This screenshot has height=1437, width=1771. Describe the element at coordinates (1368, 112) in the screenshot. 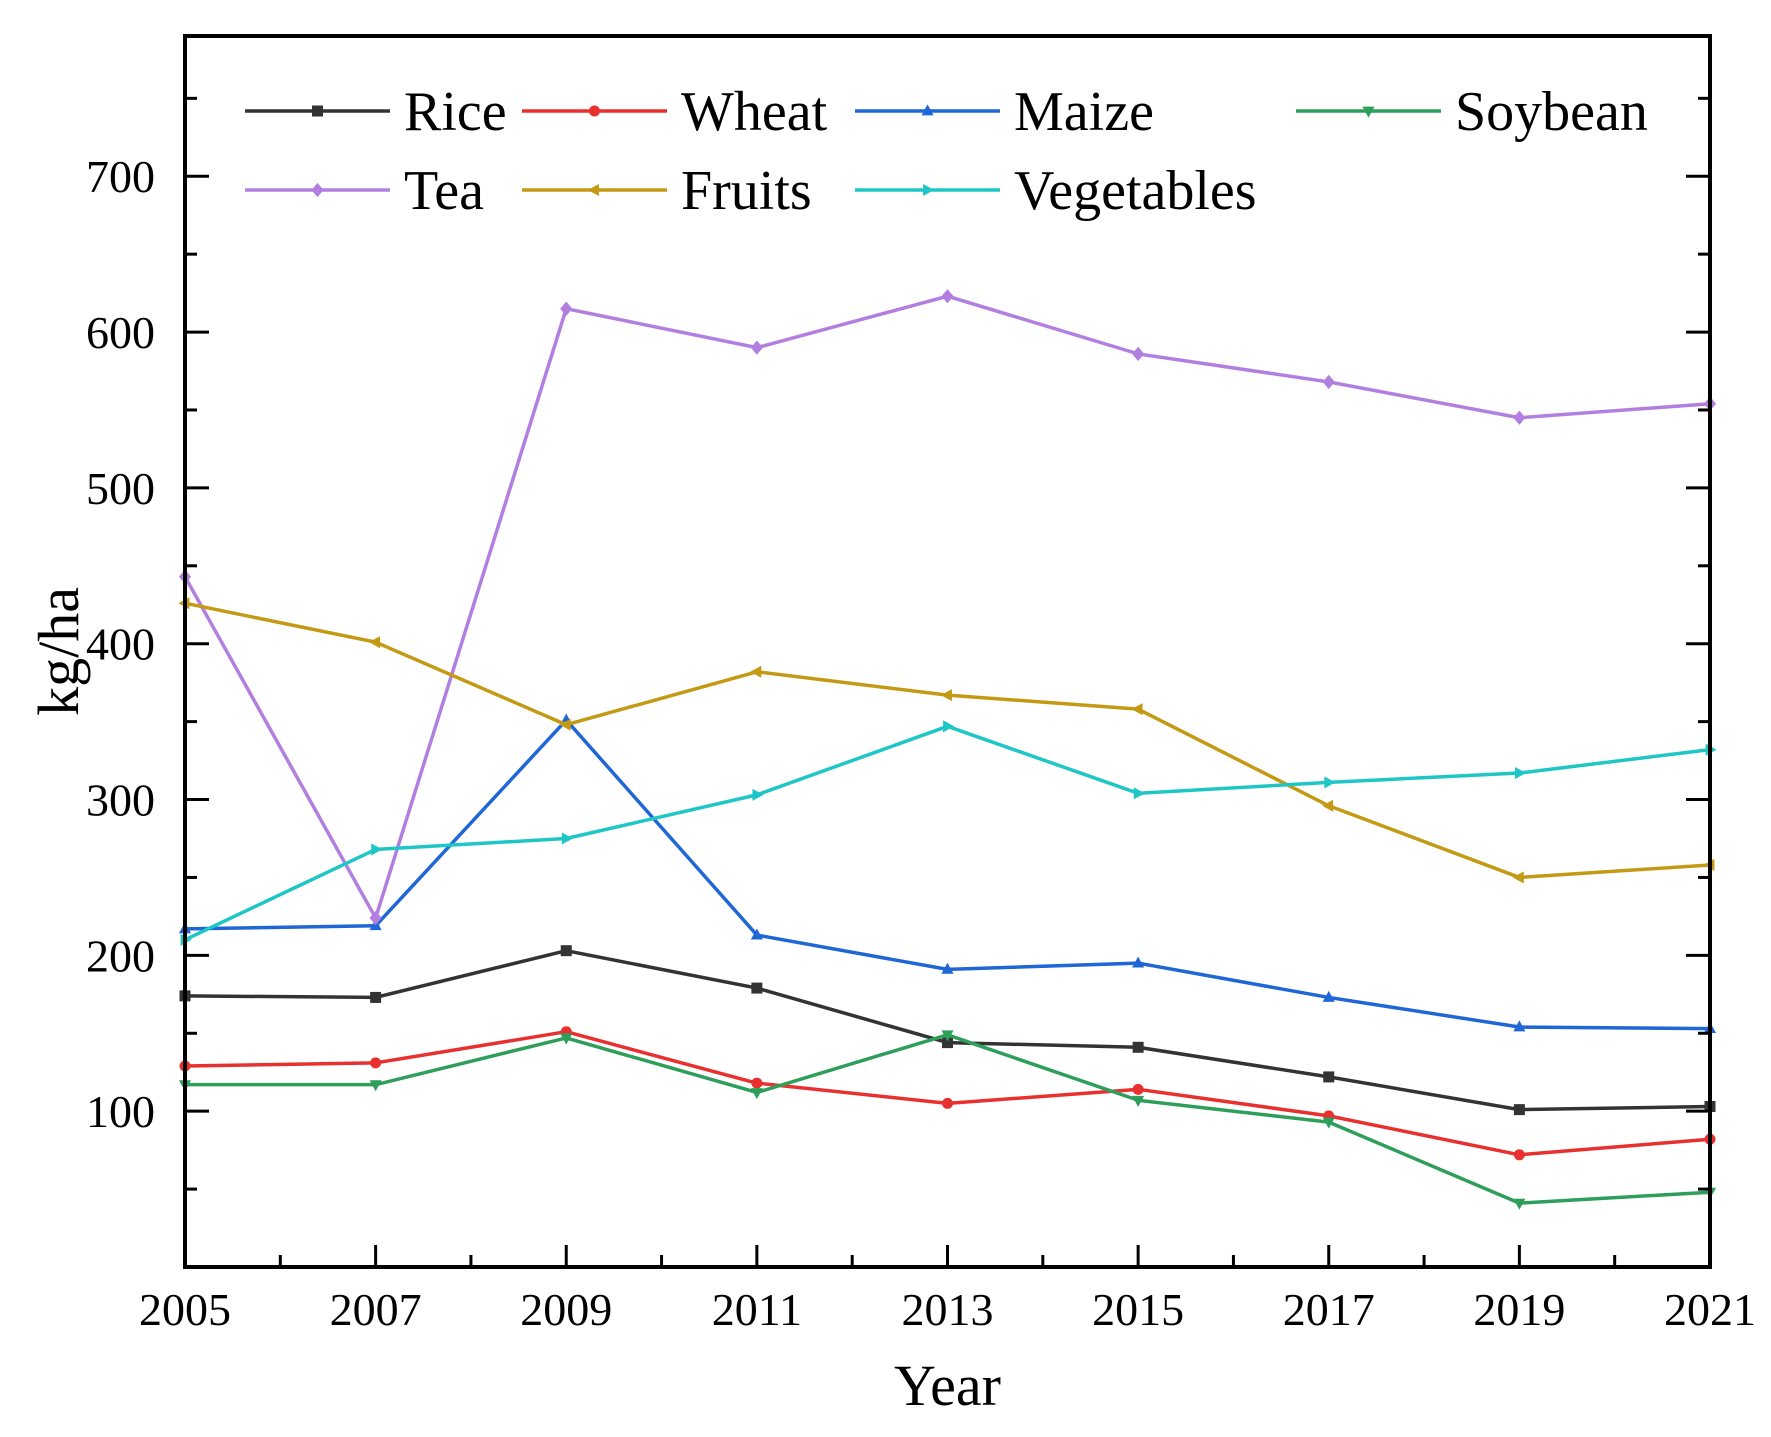

I see `legend-marker-soybean` at that location.